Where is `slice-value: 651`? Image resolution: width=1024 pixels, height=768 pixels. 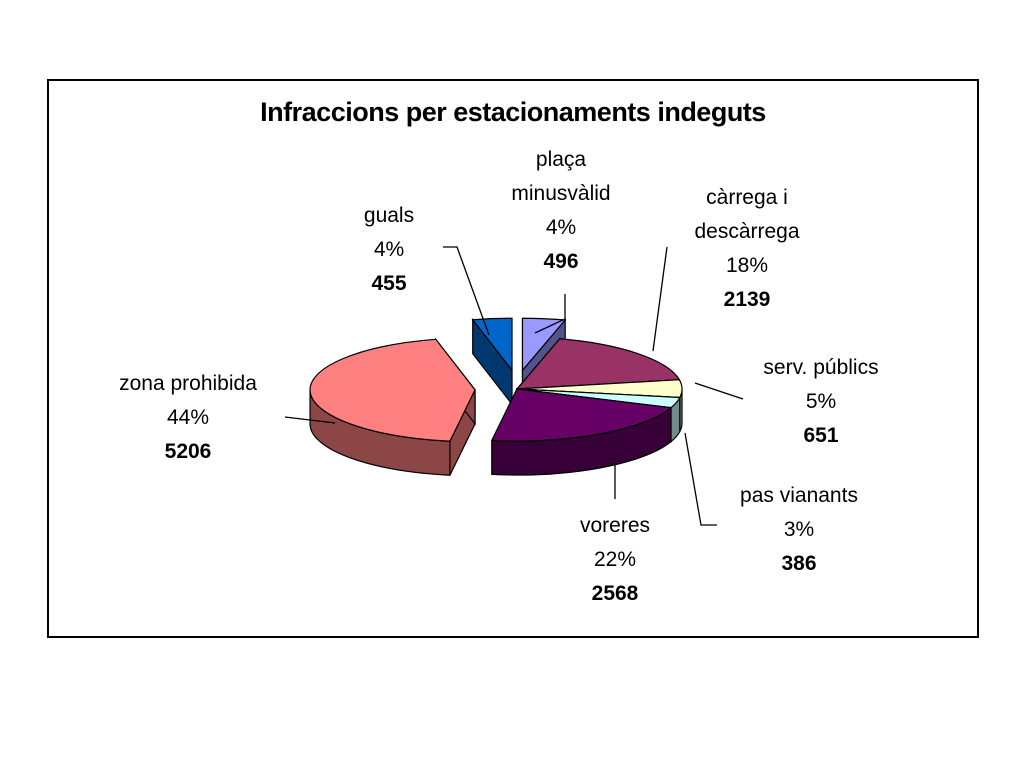 slice-value: 651 is located at coordinates (821, 435).